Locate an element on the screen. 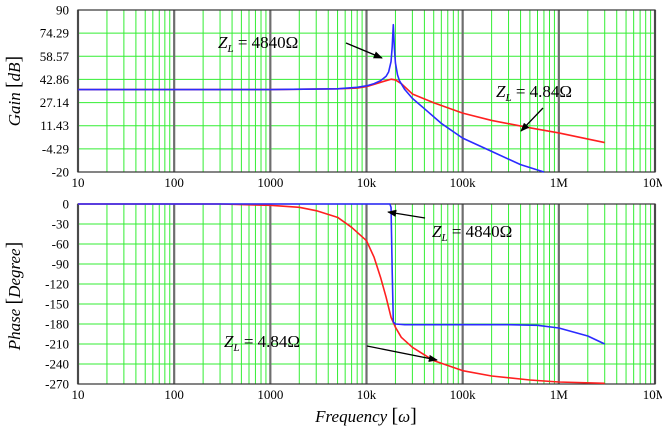 The image size is (662, 436). x-axis-label: Frequency [ω] is located at coordinates (365, 416).